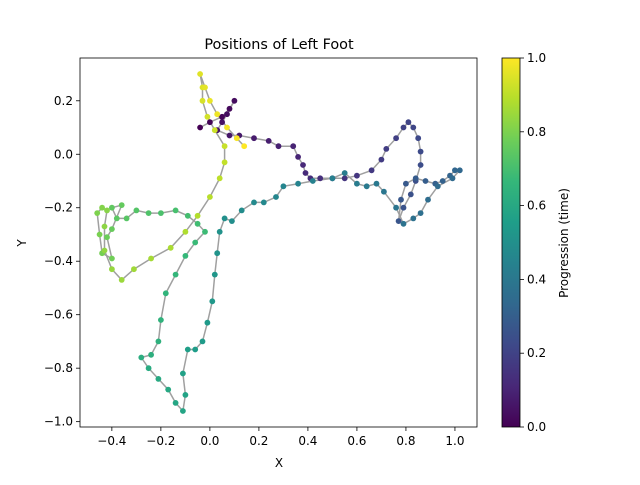 The image size is (640, 485). Describe the element at coordinates (536, 206) in the screenshot. I see `colorbar-tick-label: 0.6` at that location.